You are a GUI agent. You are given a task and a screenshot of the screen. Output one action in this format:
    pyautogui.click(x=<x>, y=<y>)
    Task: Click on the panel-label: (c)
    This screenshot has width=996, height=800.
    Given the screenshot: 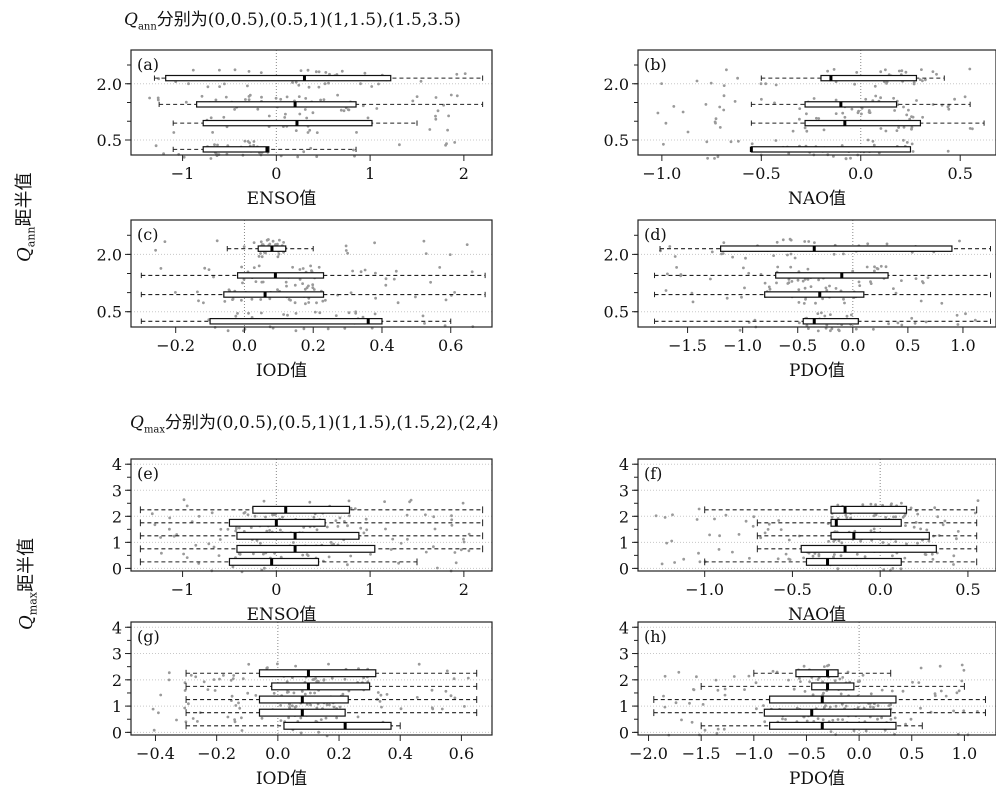 What is the action you would take?
    pyautogui.click(x=147, y=234)
    